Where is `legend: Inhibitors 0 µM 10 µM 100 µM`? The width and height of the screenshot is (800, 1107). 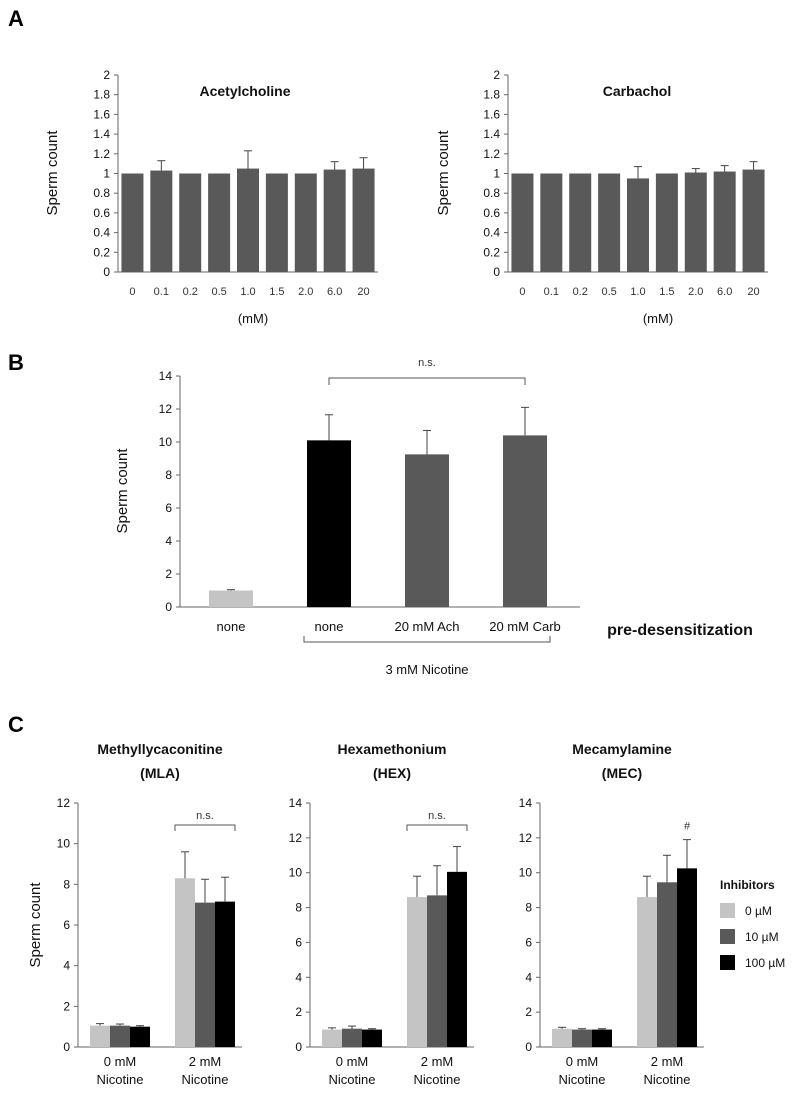 legend: Inhibitors 0 µM 10 µM 100 µM is located at coordinates (752, 924).